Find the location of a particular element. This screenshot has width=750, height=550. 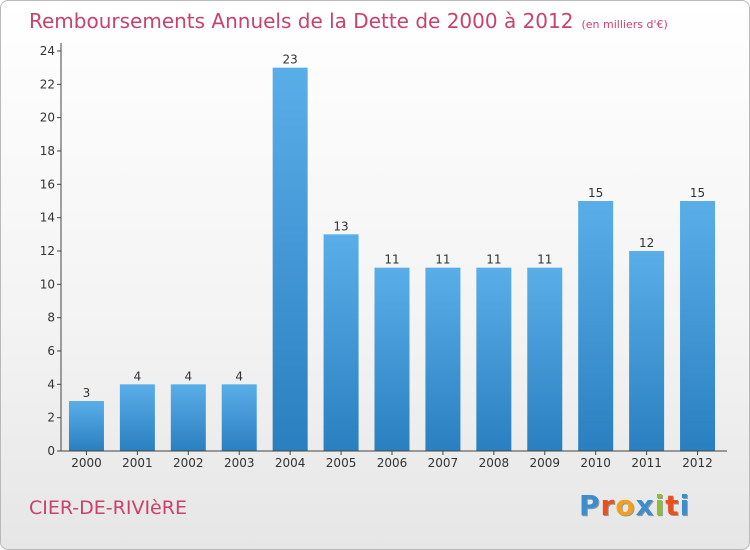

bar-2010 is located at coordinates (596, 326).